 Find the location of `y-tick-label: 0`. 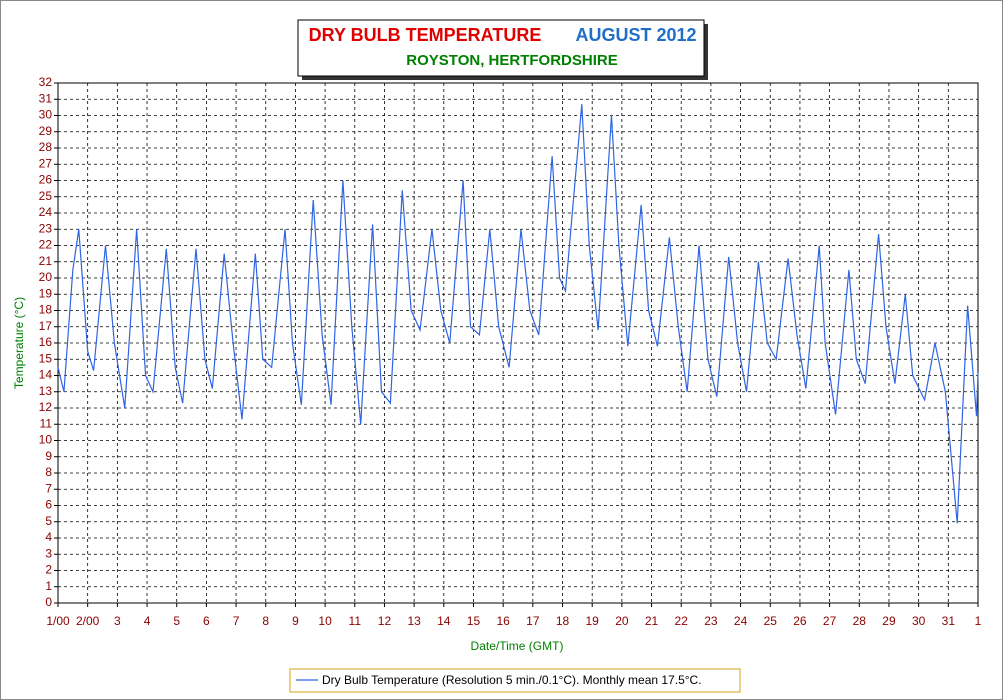

y-tick-label: 0 is located at coordinates (48, 602).